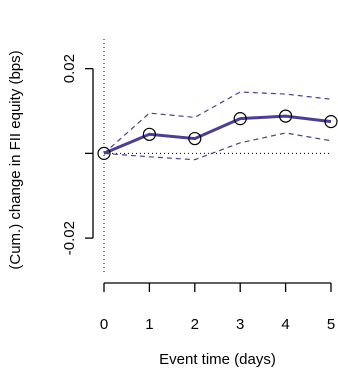 The image size is (338, 374). I want to click on confidence-bands, so click(217, 126).